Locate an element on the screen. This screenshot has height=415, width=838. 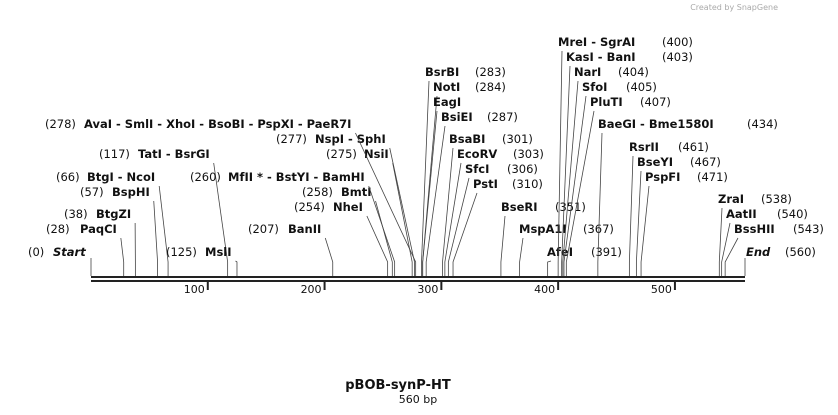
site-name: NspI - SphI is located at coordinates (350, 139).